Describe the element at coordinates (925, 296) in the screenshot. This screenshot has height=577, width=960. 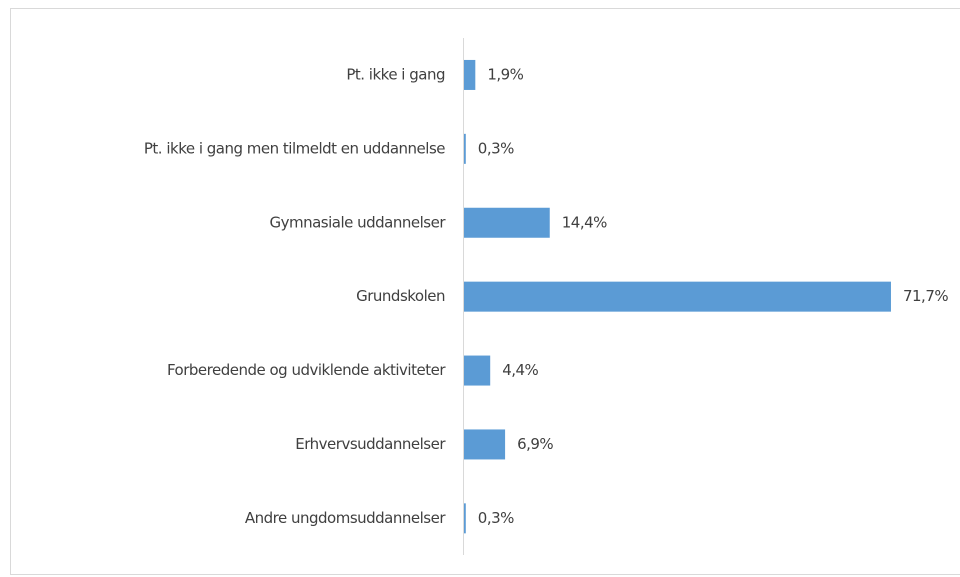
I see `data-label: 71,7%` at that location.